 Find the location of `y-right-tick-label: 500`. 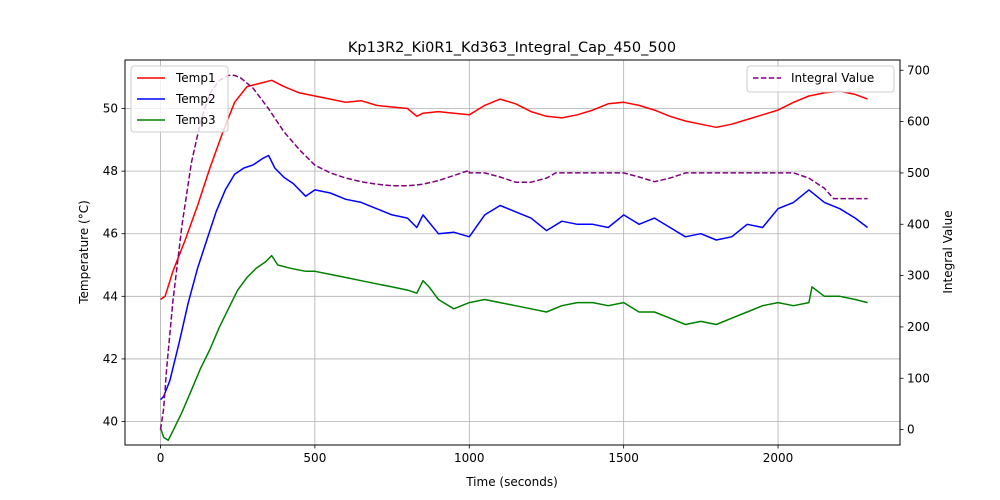

y-right-tick-label: 500 is located at coordinates (918, 173).